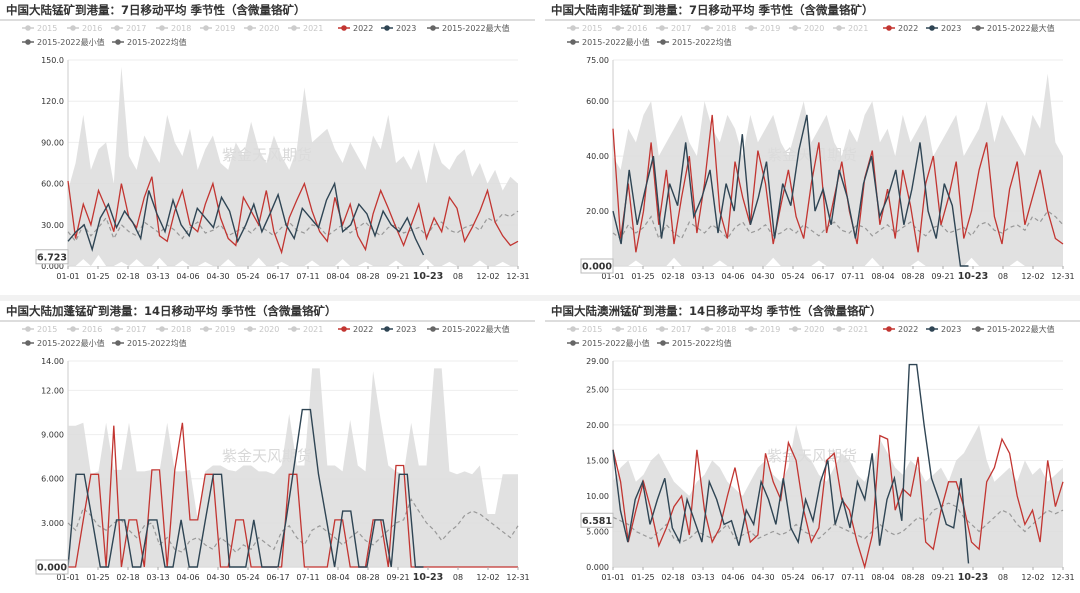 The height and width of the screenshot is (593, 1080). Describe the element at coordinates (592, 28) in the screenshot. I see `legend-label: 2015` at that location.